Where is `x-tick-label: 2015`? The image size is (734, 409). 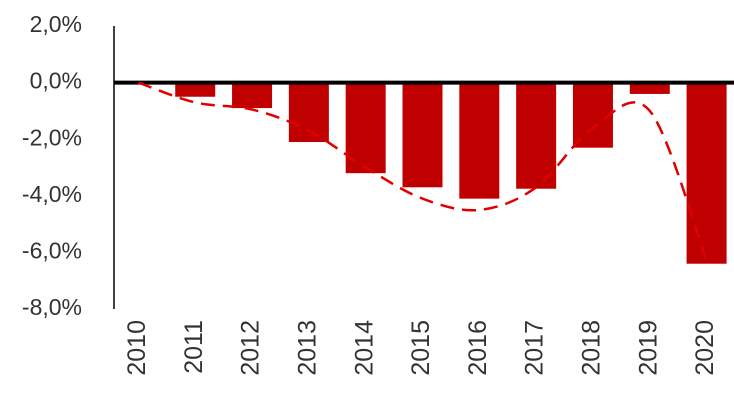
x-tick-label: 2015 is located at coordinates (421, 348).